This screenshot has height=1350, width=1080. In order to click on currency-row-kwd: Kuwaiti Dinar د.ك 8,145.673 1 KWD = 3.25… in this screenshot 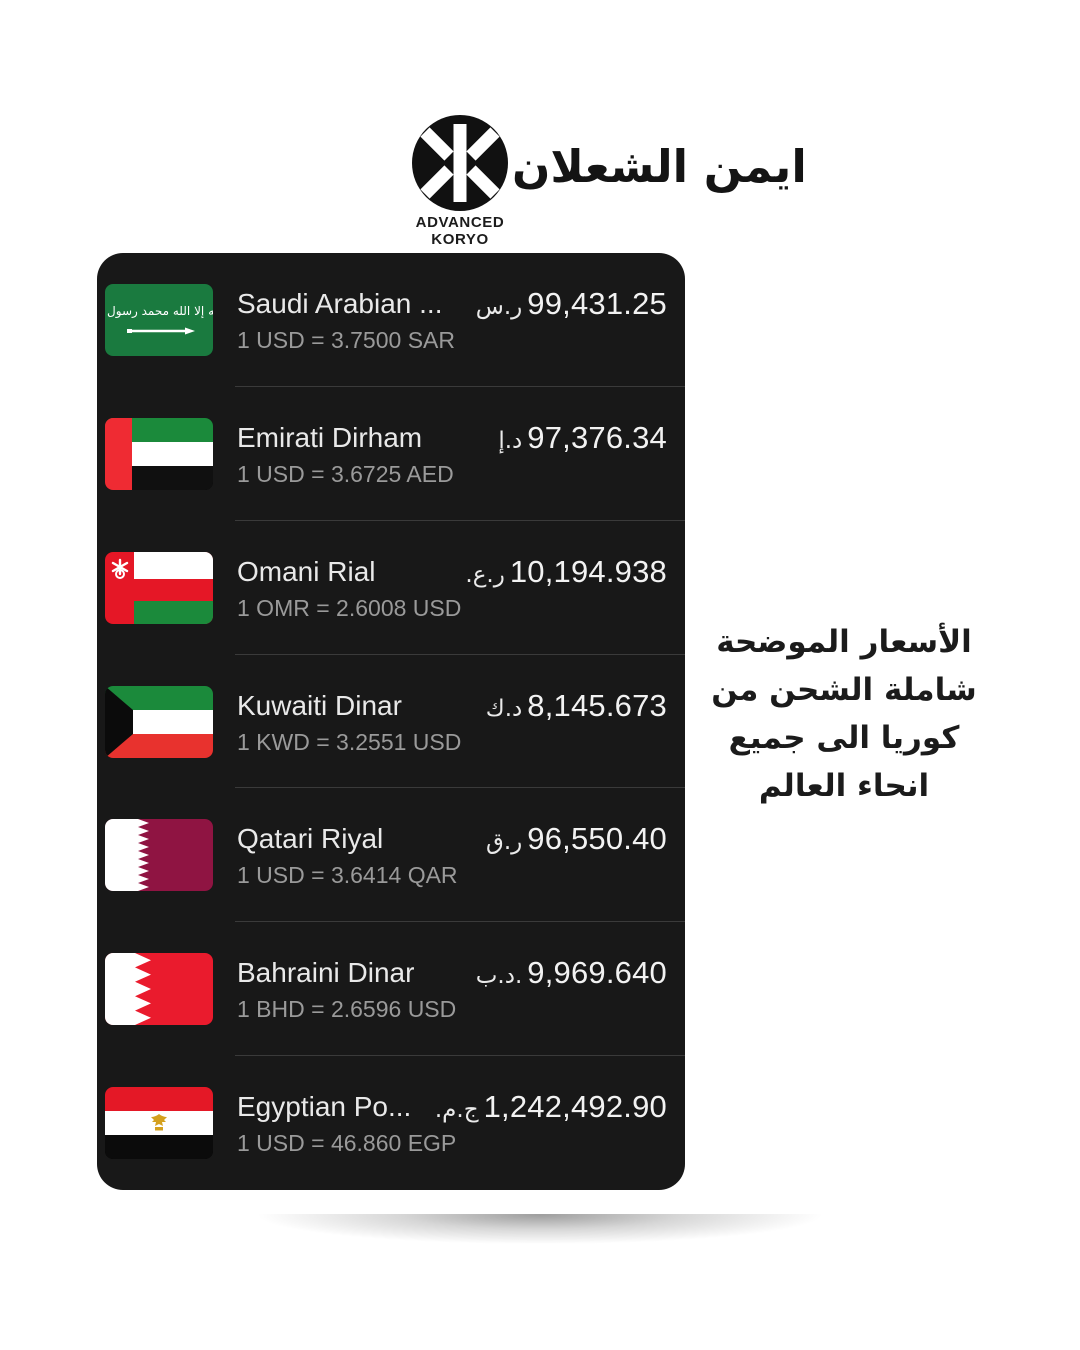, I will do `click(391, 722)`.